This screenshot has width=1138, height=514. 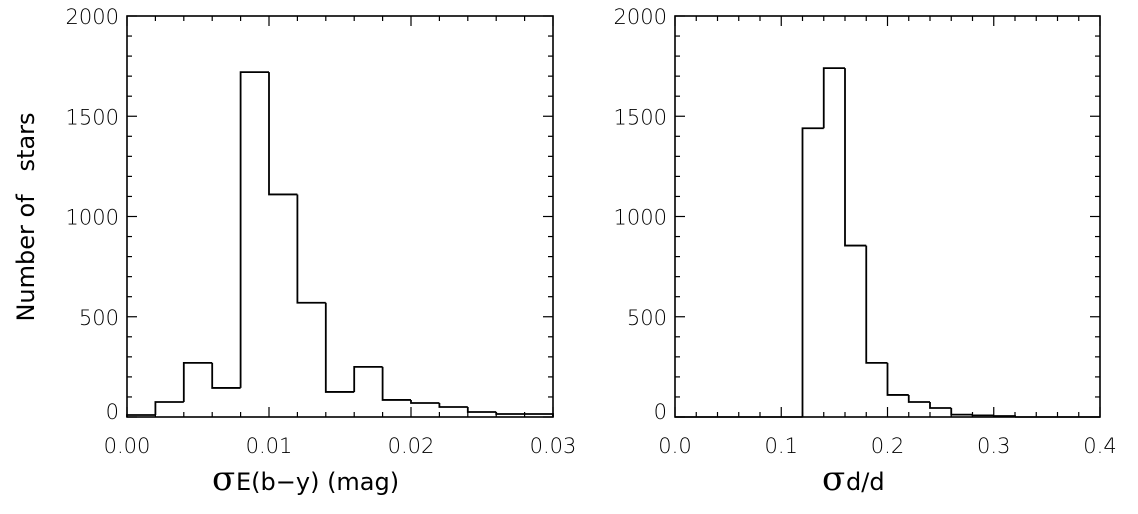 What do you see at coordinates (887, 446) in the screenshot?
I see `x-tick-label: 0.2` at bounding box center [887, 446].